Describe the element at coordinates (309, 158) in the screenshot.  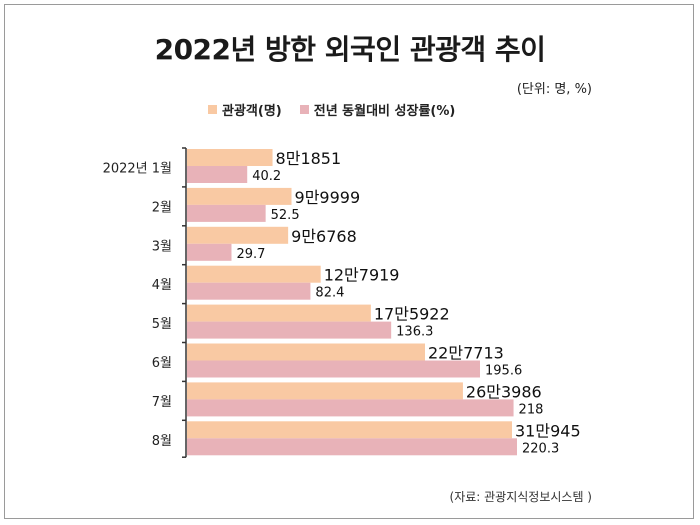
I see `data-label-tourists: 8만1851` at that location.